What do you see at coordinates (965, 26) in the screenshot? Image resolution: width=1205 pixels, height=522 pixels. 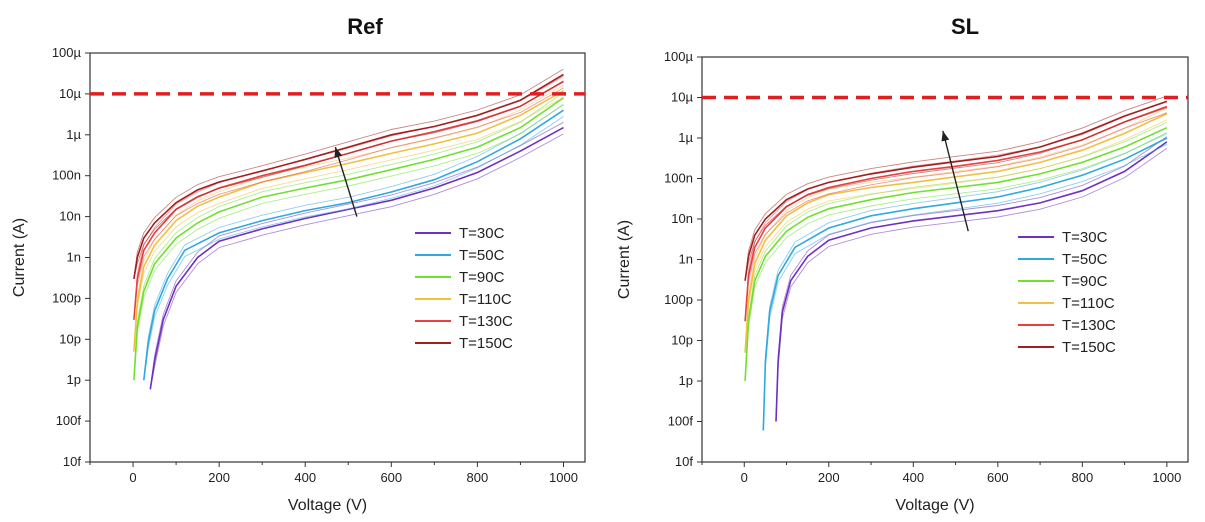 I see `chart-title: SL` at bounding box center [965, 26].